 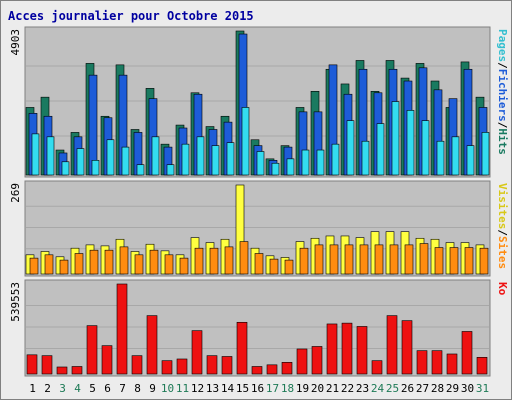 What do you see at coordinates (502, 95) in the screenshot?
I see `legend-entry-hits-files-pages-2: Fichiers` at bounding box center [502, 95].